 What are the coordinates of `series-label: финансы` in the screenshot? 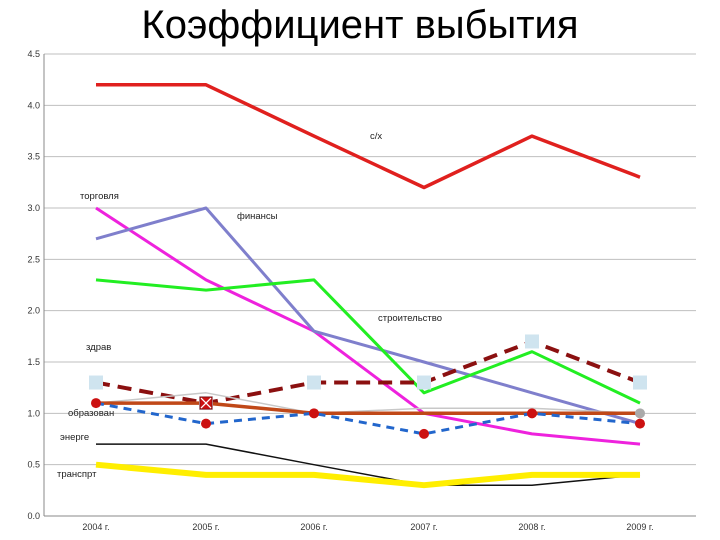 It's located at (257, 216).